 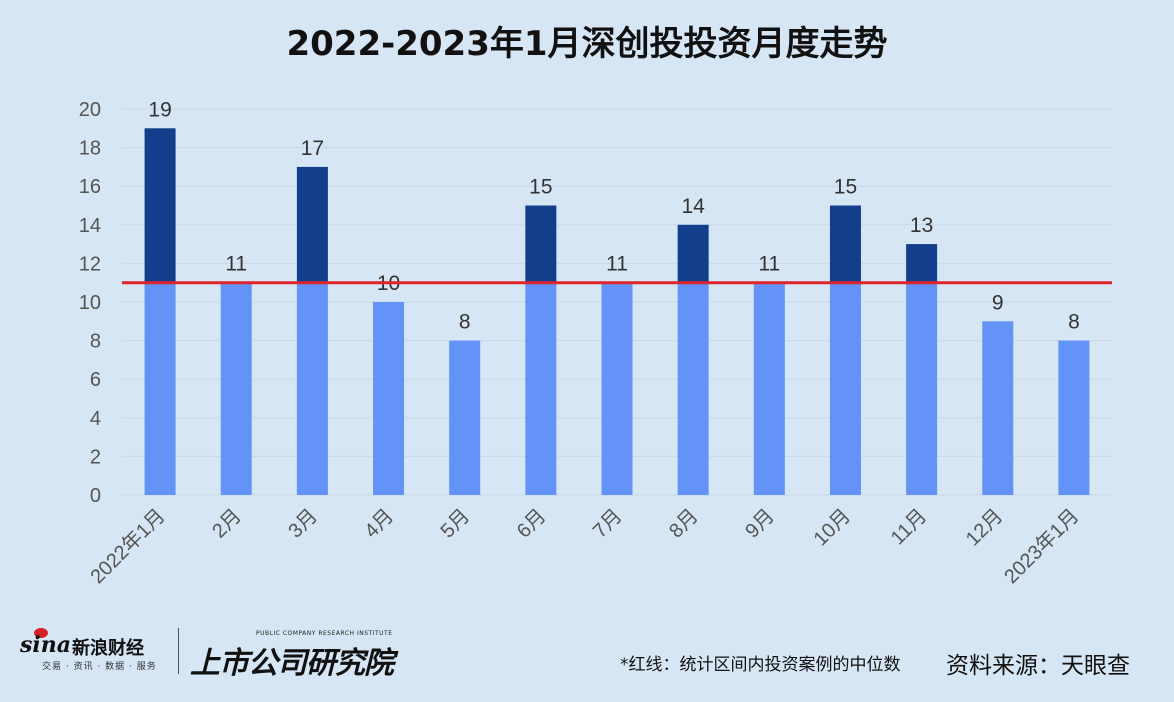 What do you see at coordinates (380, 524) in the screenshot?
I see `x-tick-label: 4月` at bounding box center [380, 524].